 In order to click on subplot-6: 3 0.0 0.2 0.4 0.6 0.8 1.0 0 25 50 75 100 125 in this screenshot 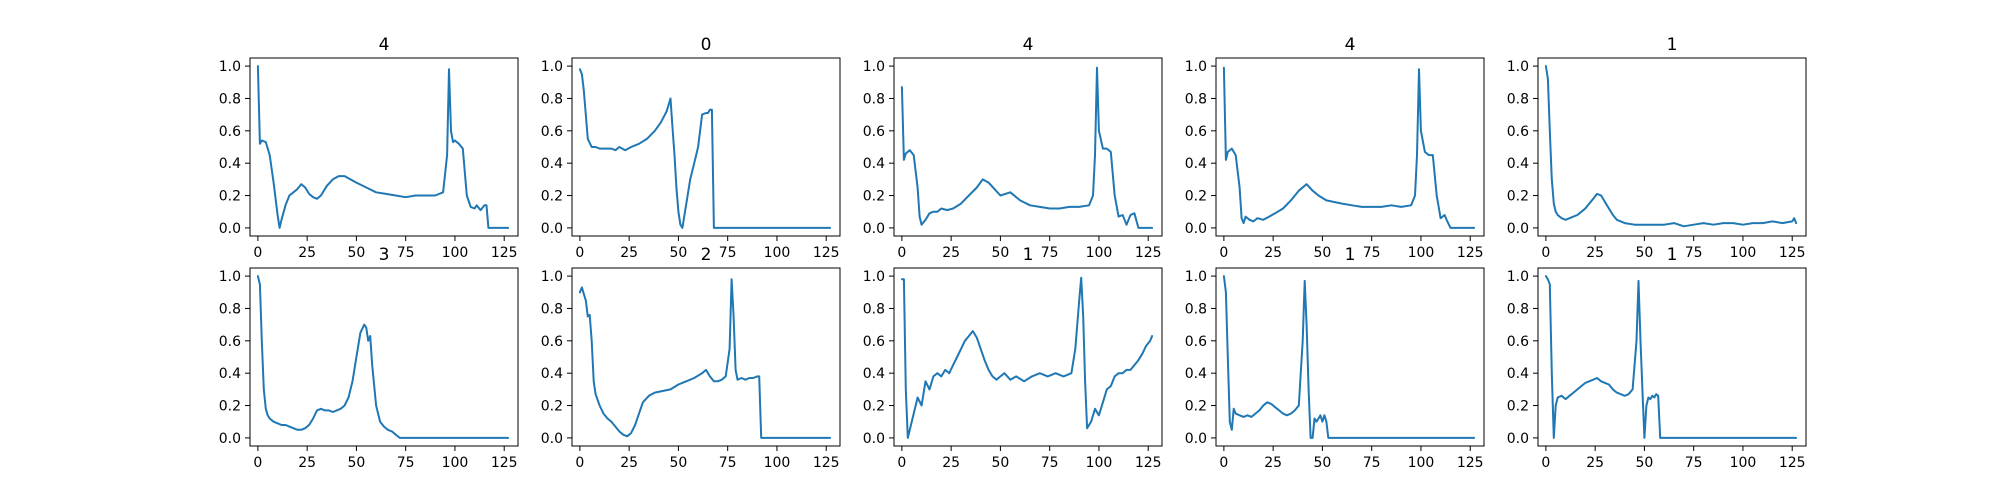, I will do `click(369, 358)`.